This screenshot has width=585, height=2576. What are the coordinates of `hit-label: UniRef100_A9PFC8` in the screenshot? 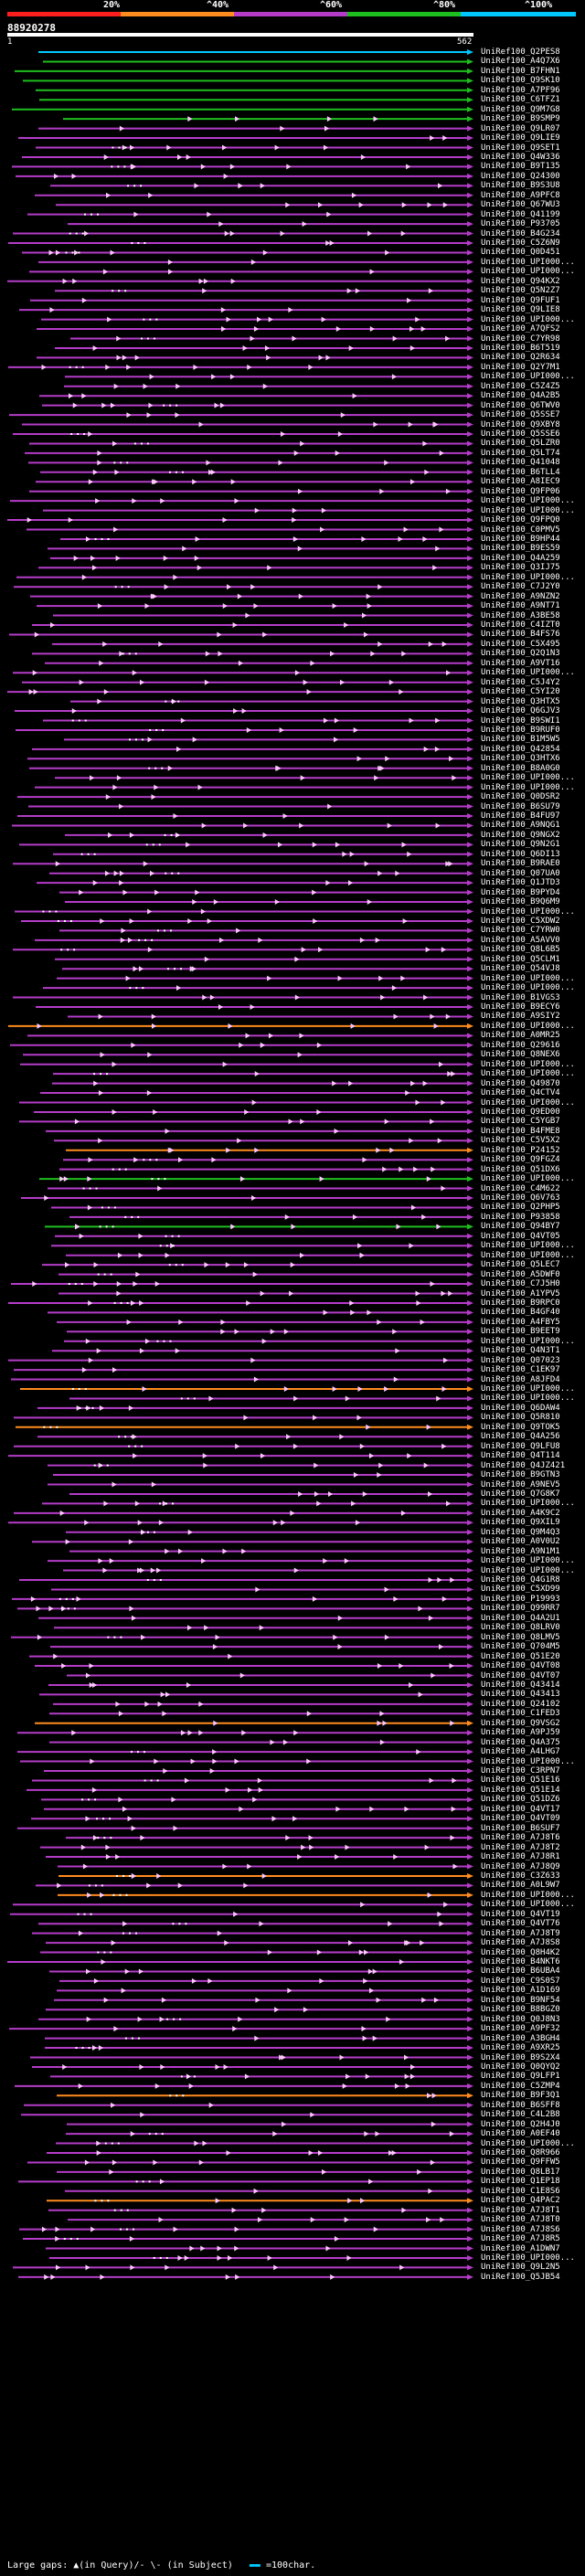 It's located at (520, 195).